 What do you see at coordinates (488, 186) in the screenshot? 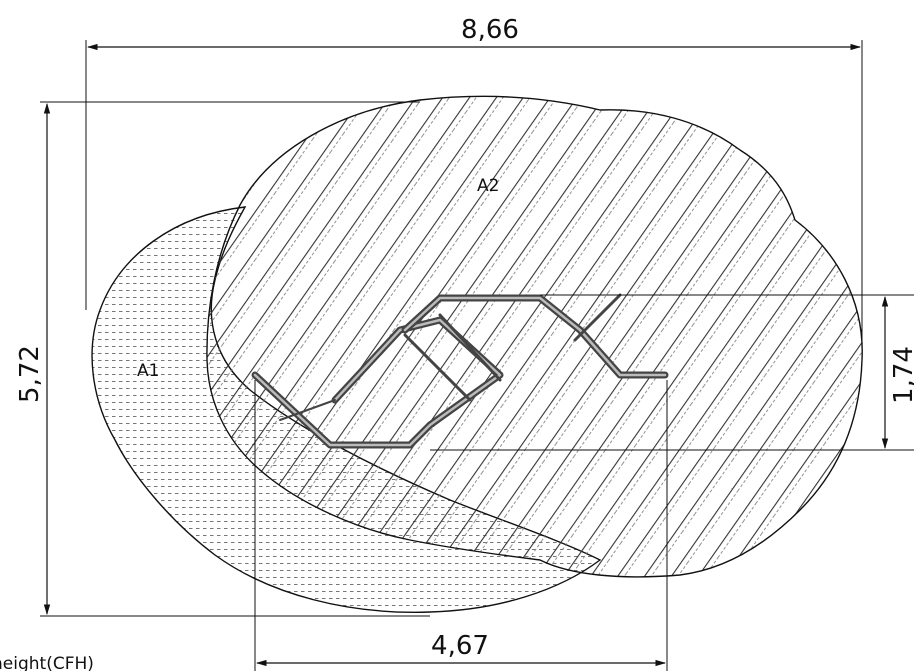
I see `area-a2-label: A2` at bounding box center [488, 186].